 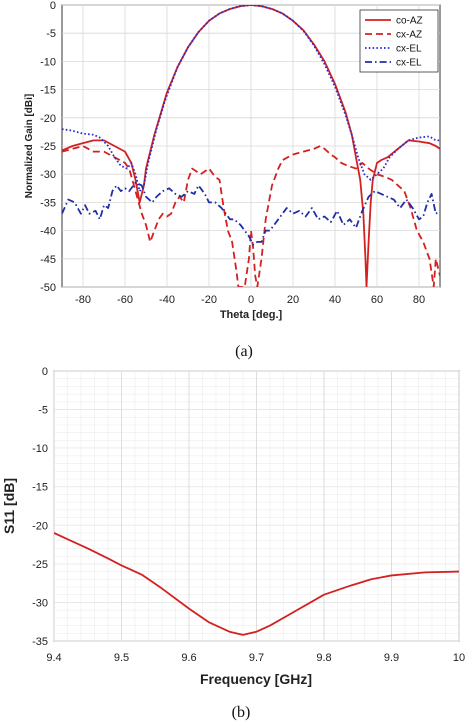 What do you see at coordinates (409, 21) in the screenshot?
I see `legend-label: co-AZ` at bounding box center [409, 21].